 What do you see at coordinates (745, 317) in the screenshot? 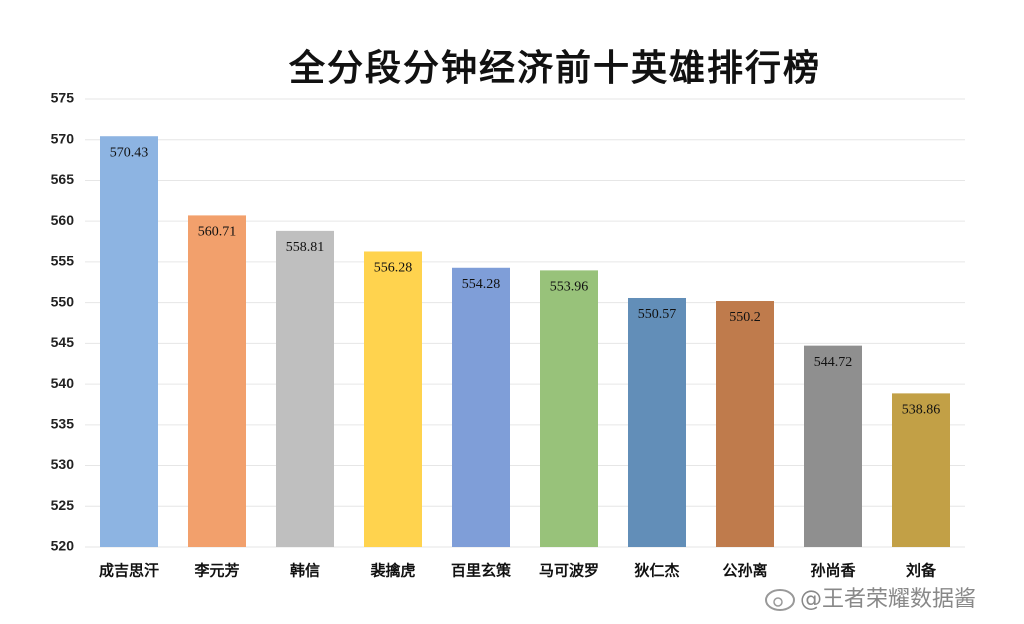
I see `value-label: 550.2` at bounding box center [745, 317].